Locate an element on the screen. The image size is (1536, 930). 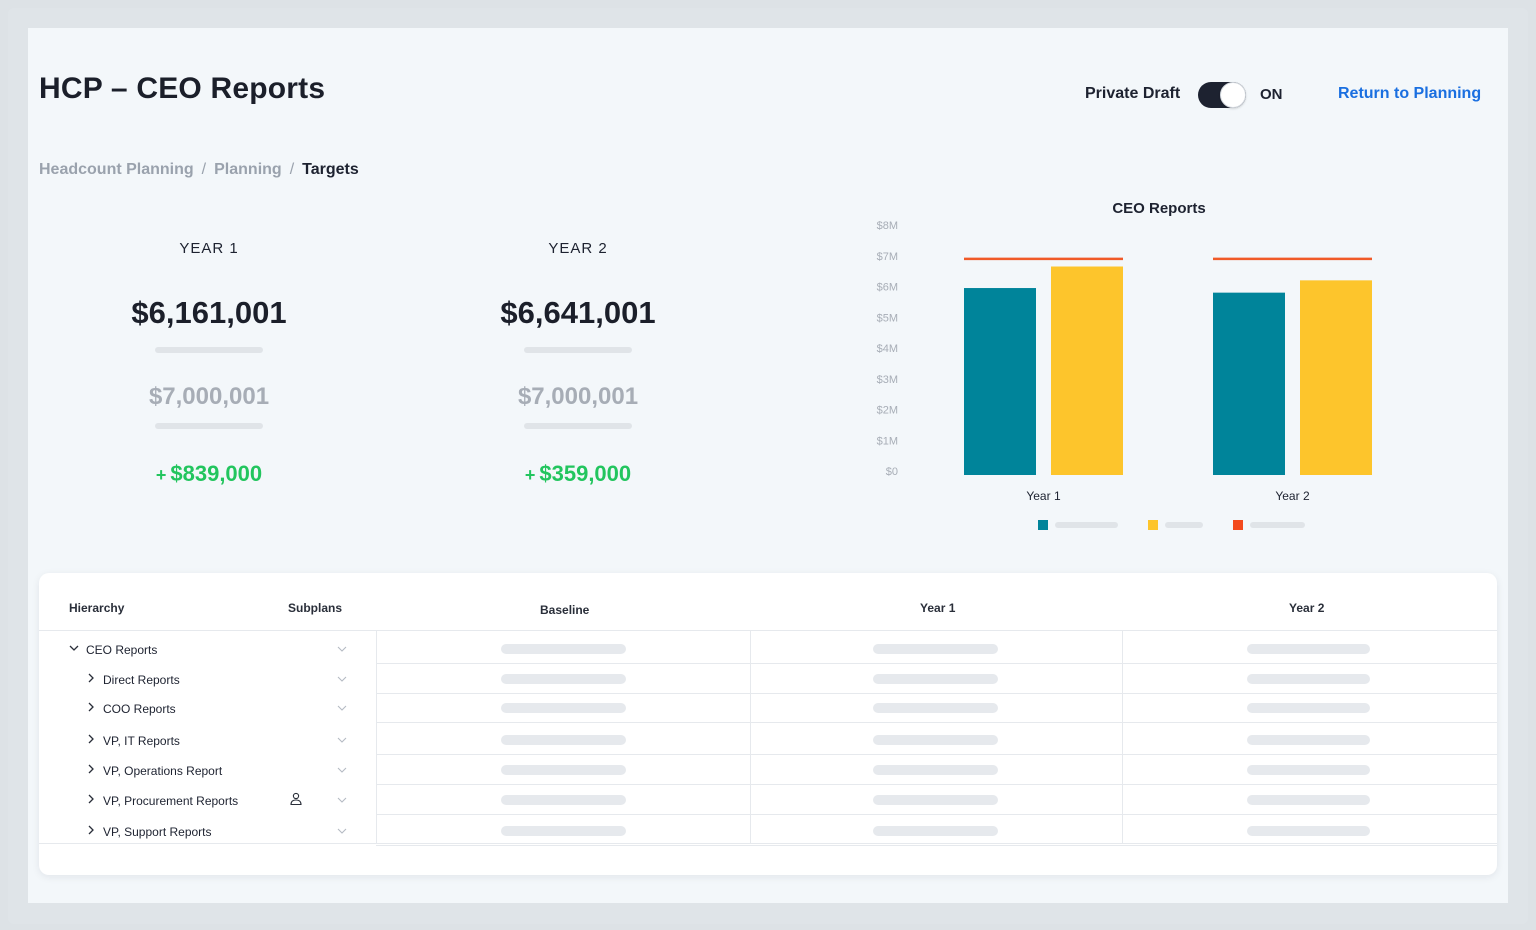
page-title: HCP – CEO Reports is located at coordinates (182, 88).